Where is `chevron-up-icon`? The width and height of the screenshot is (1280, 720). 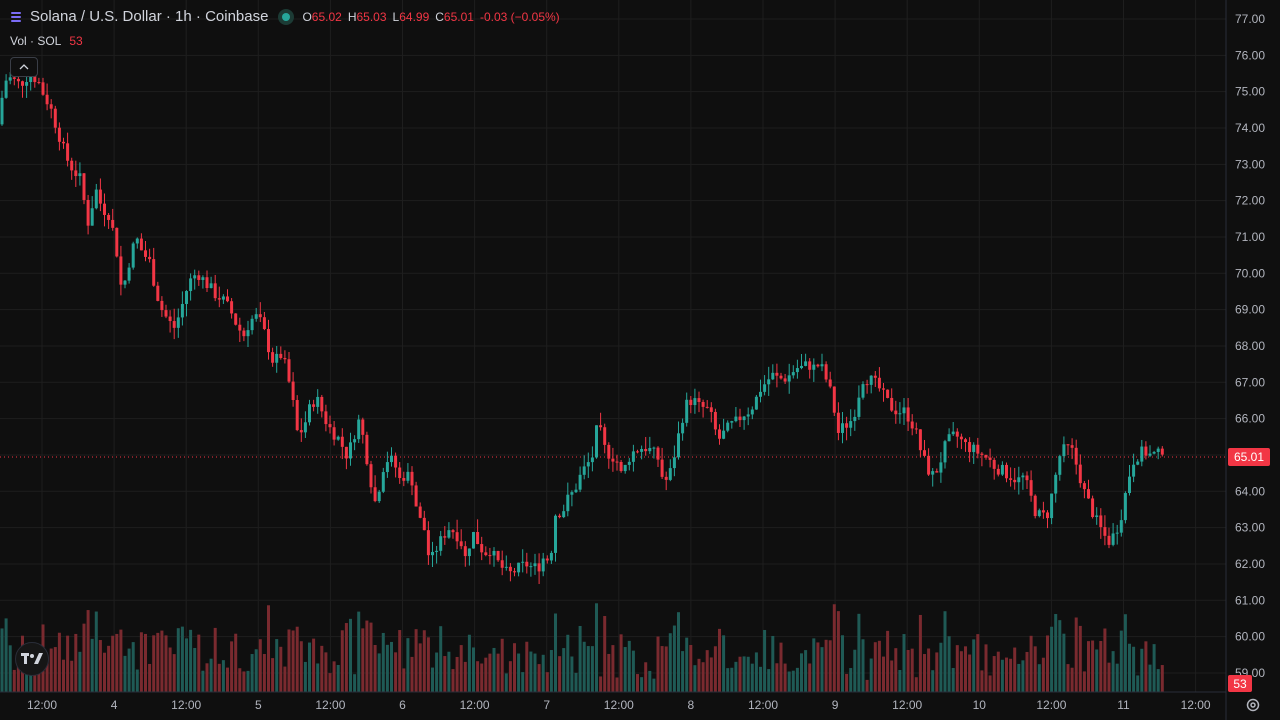 chevron-up-icon is located at coordinates (24, 67).